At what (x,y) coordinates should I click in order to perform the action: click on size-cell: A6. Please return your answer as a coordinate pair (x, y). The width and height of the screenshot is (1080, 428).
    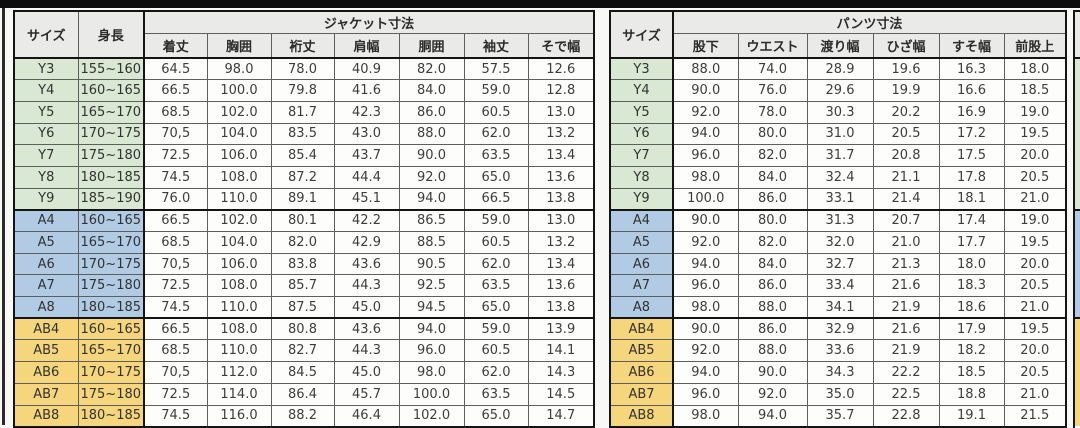
    Looking at the image, I should click on (641, 264).